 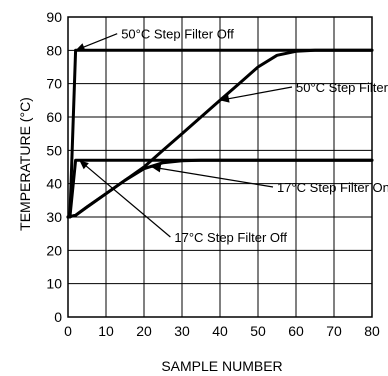 What do you see at coordinates (54, 150) in the screenshot?
I see `y-tick-label: 50` at bounding box center [54, 150].